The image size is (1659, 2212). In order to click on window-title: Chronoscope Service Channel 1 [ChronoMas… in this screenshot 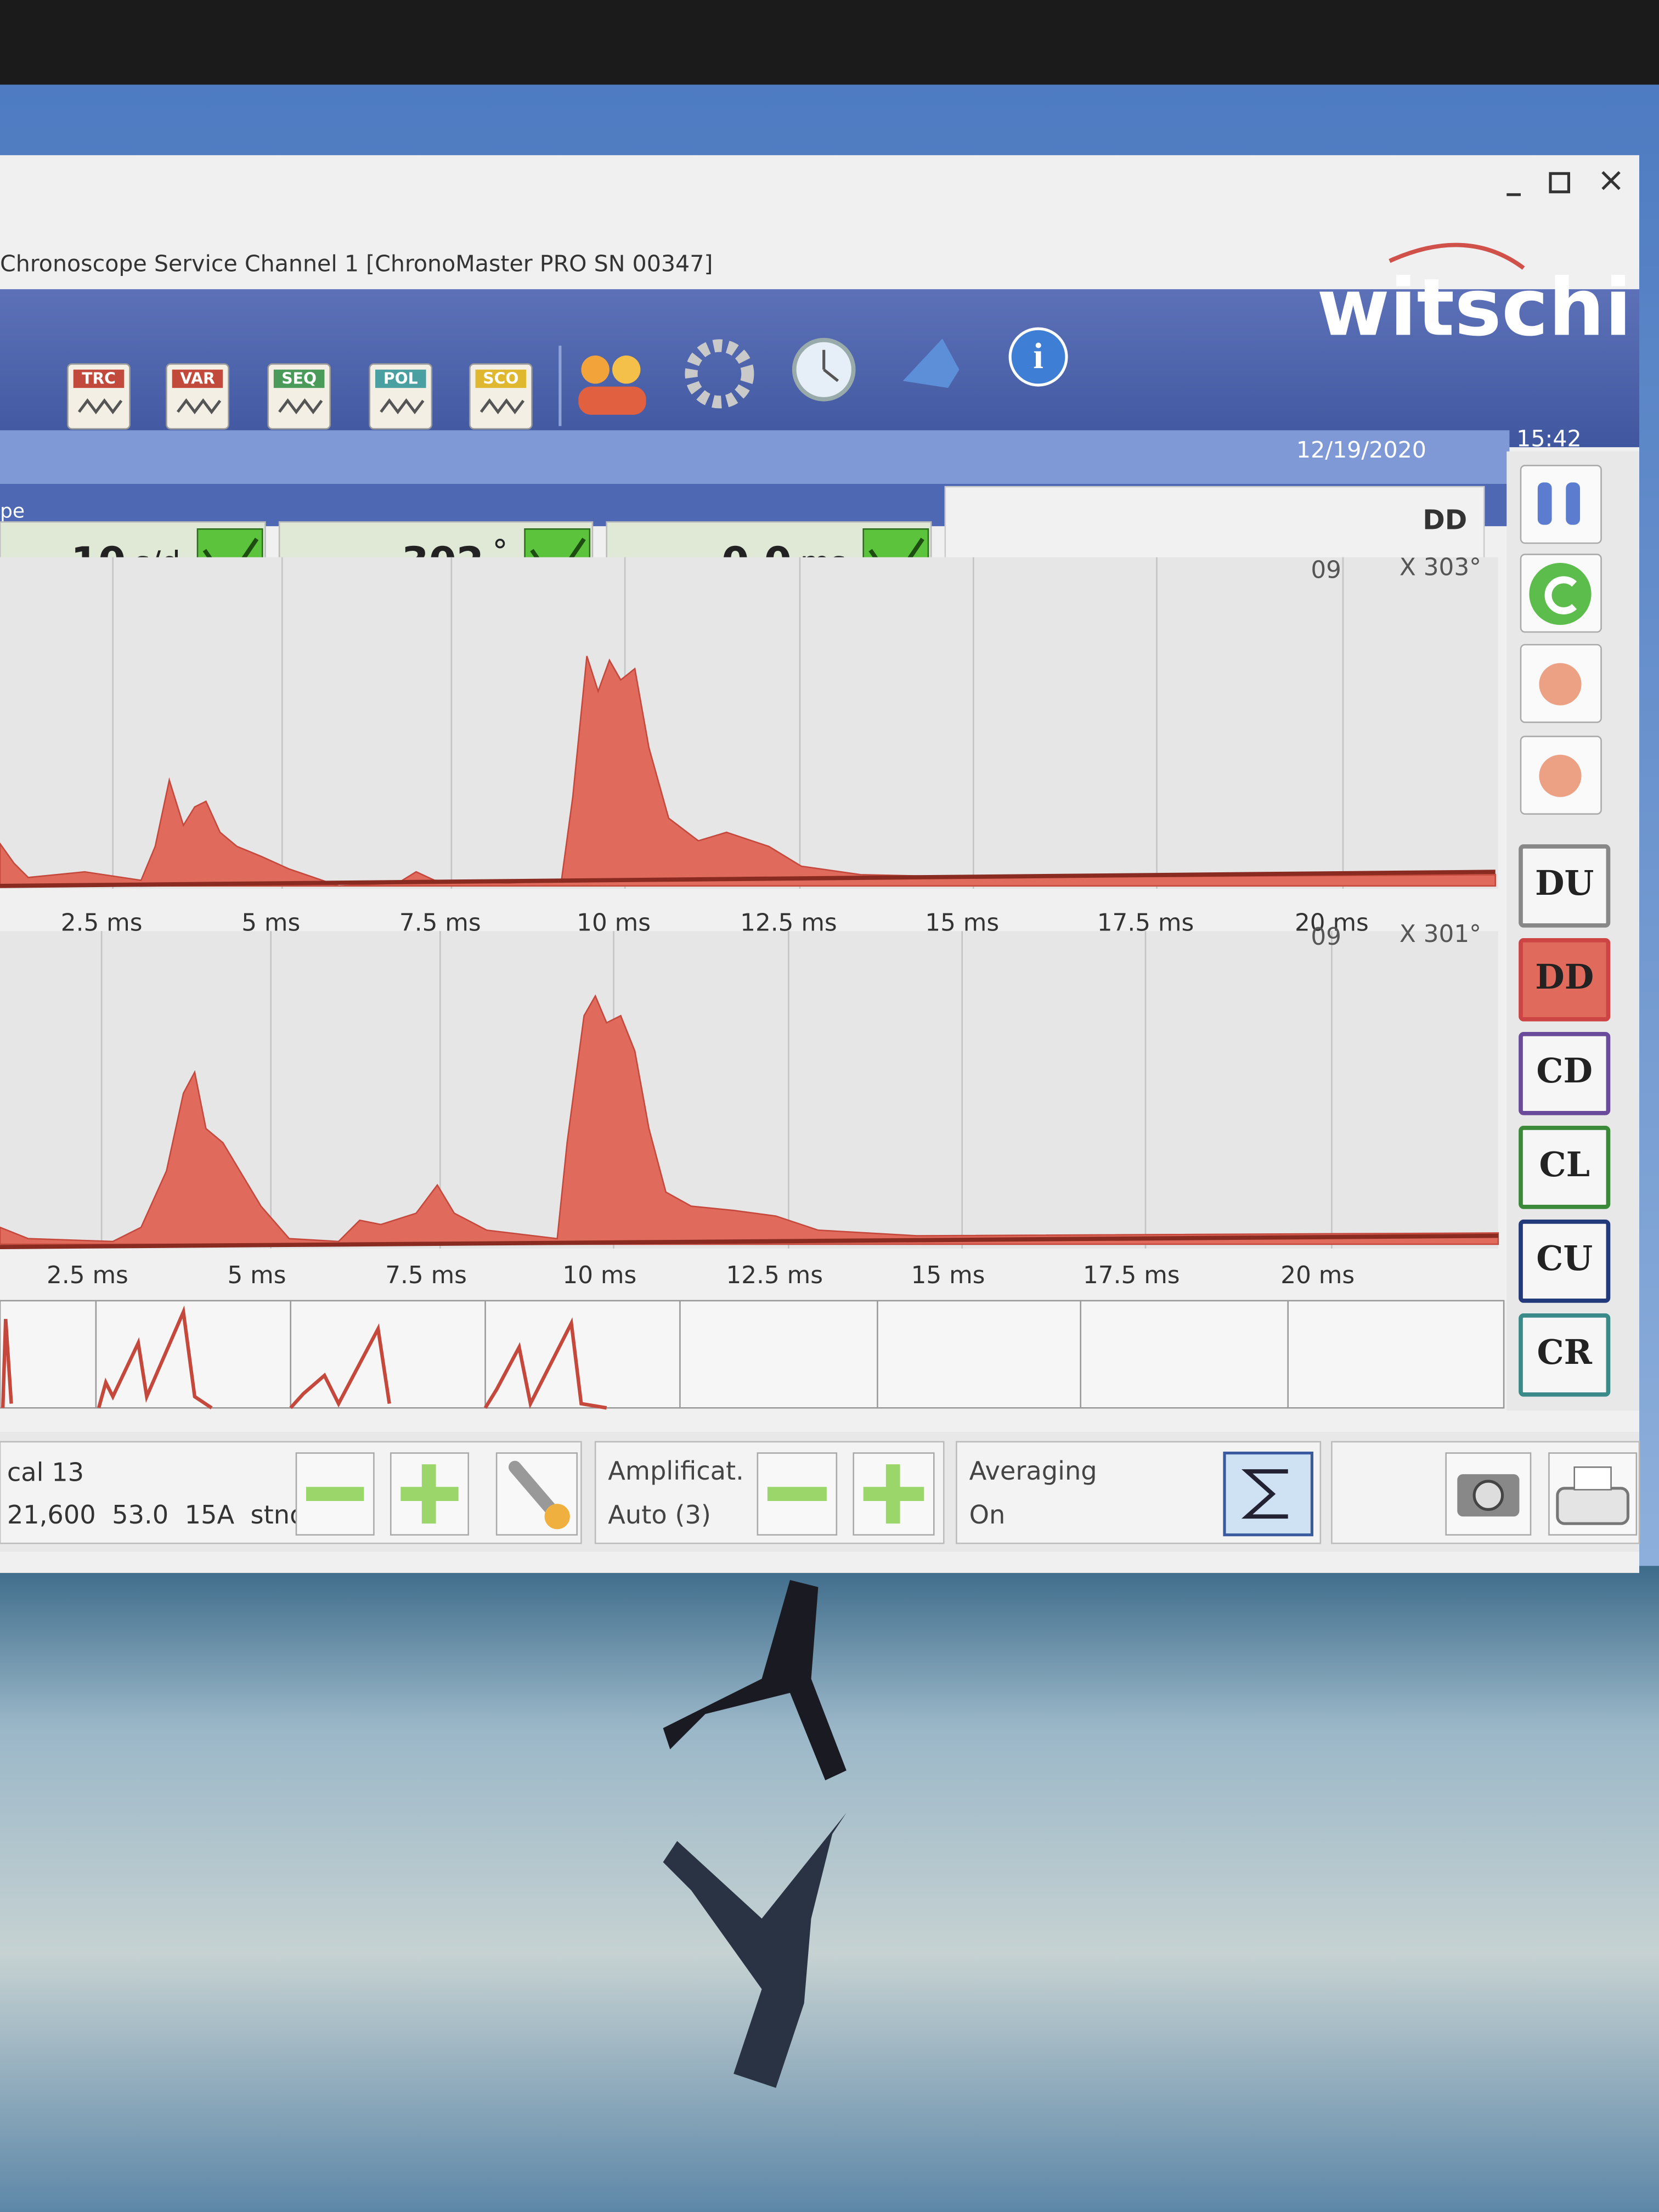, I will do `click(356, 263)`.